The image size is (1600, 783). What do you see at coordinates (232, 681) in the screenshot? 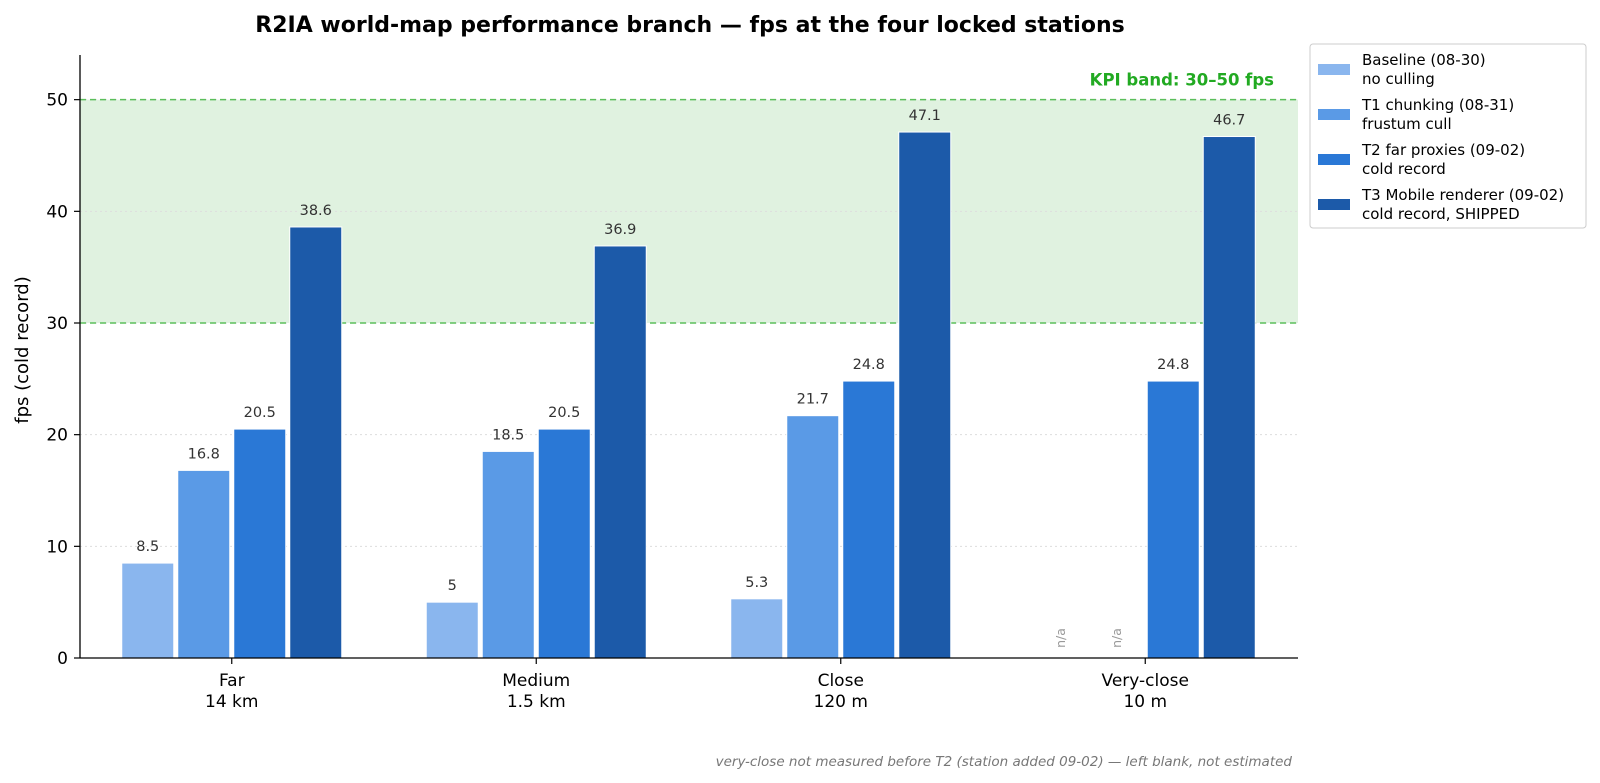
I see `x-tick-label: Far` at bounding box center [232, 681].